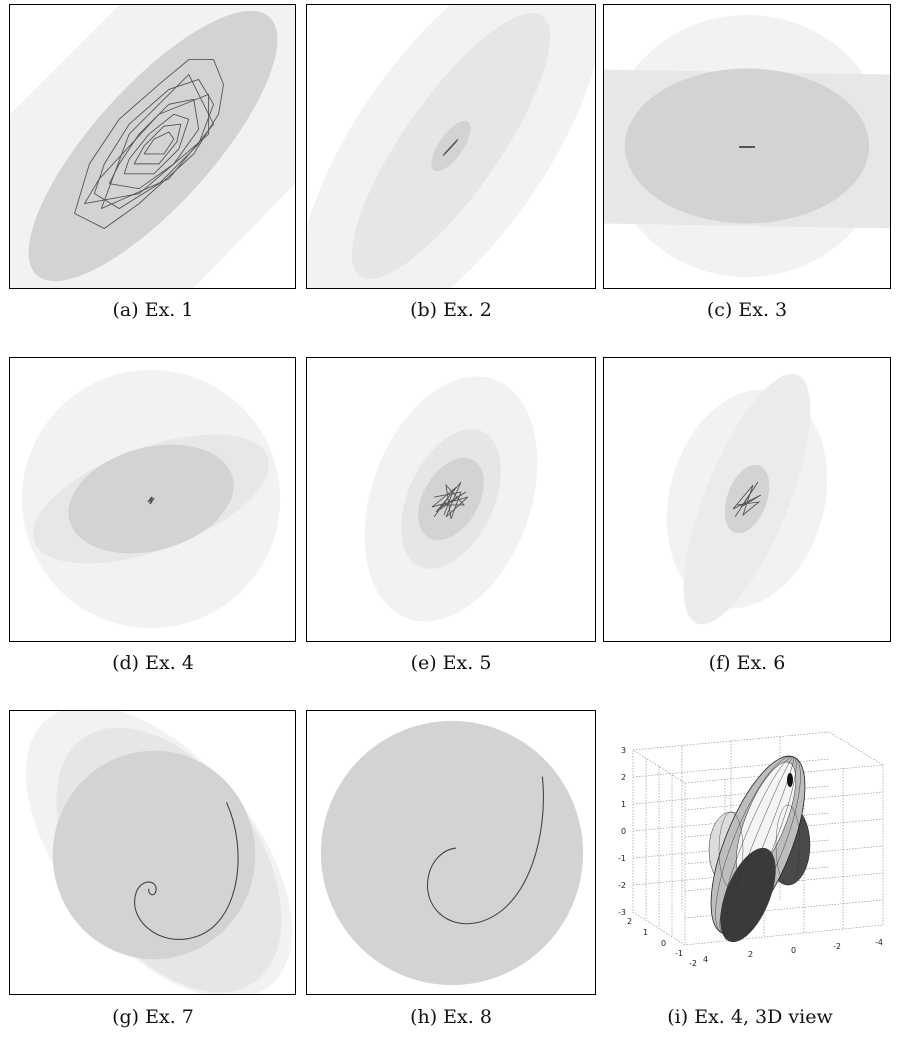 This screenshot has height=1039, width=903. I want to click on y-tick: 0, so click(793, 950).